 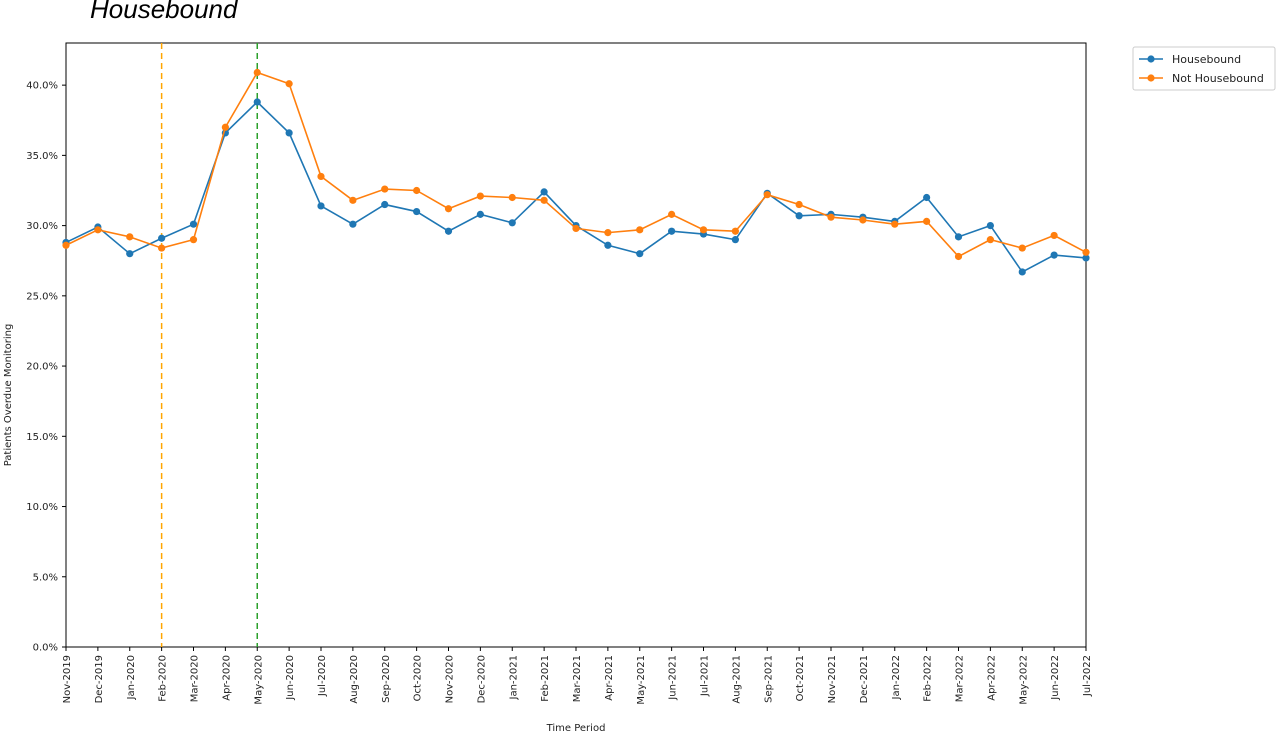 I want to click on x-tick-label: Dec-2021, so click(x=864, y=679).